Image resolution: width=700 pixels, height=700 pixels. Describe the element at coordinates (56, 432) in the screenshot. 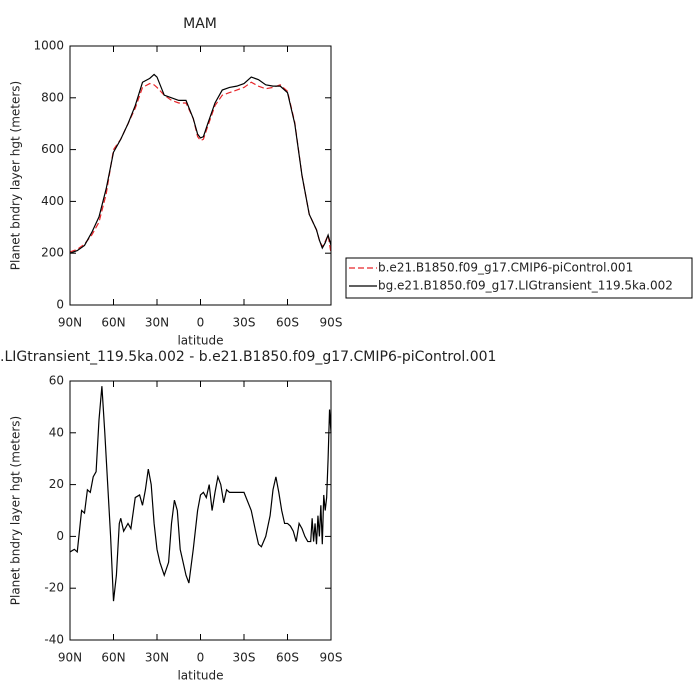

I see `y-tick-label: 40` at that location.